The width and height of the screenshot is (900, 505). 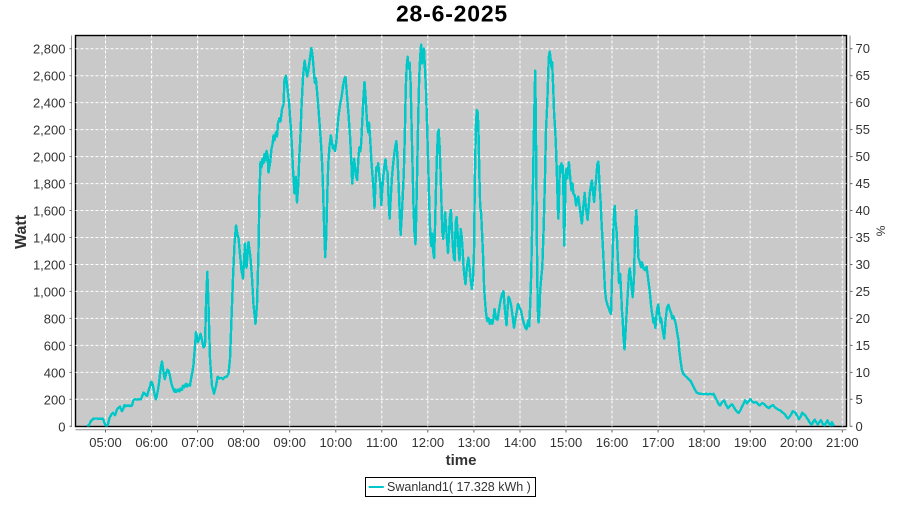 What do you see at coordinates (49, 238) in the screenshot?
I see `svg-text: 1,400` at bounding box center [49, 238].